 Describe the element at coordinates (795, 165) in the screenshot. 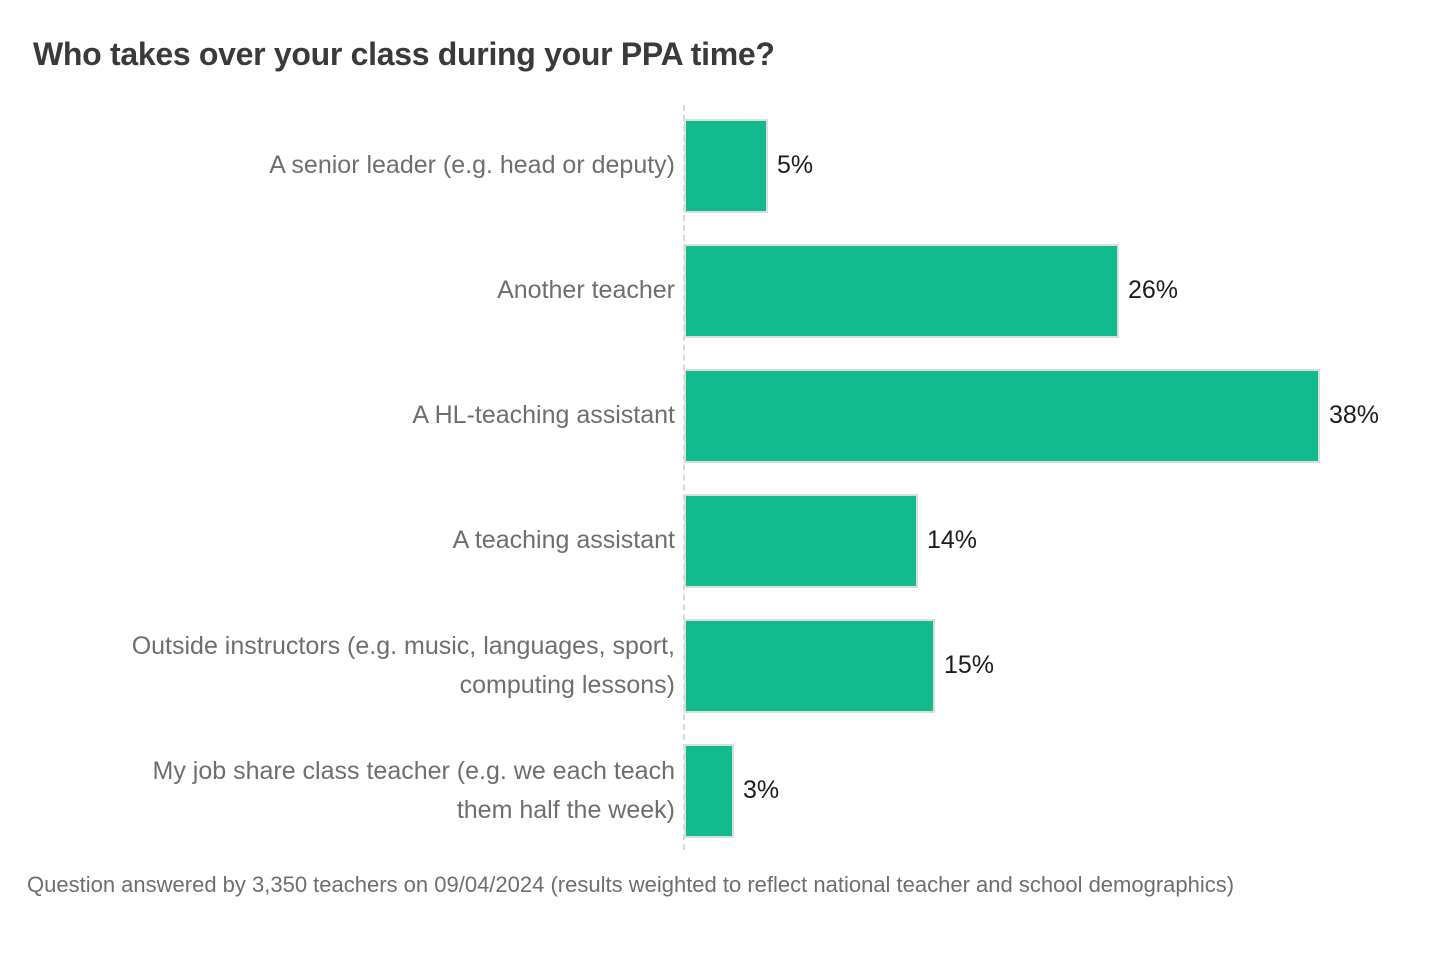

I see `value-label: 5%` at that location.